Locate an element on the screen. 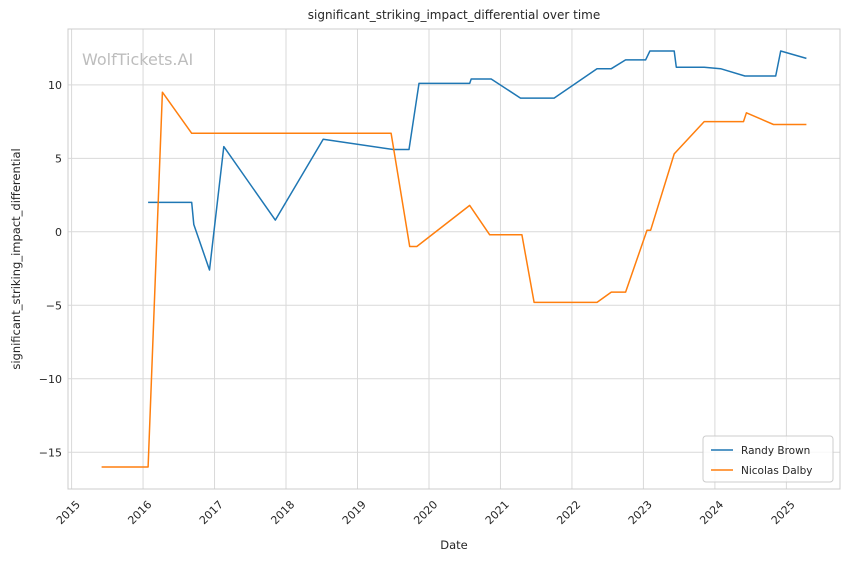 Image resolution: width=850 pixels, height=561 pixels. y-tick-label: −5 is located at coordinates (54, 305).